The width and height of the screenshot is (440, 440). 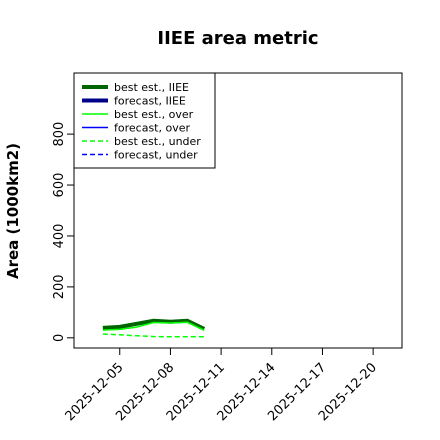 What do you see at coordinates (59, 134) in the screenshot?
I see `y-tick-label: 800` at bounding box center [59, 134].